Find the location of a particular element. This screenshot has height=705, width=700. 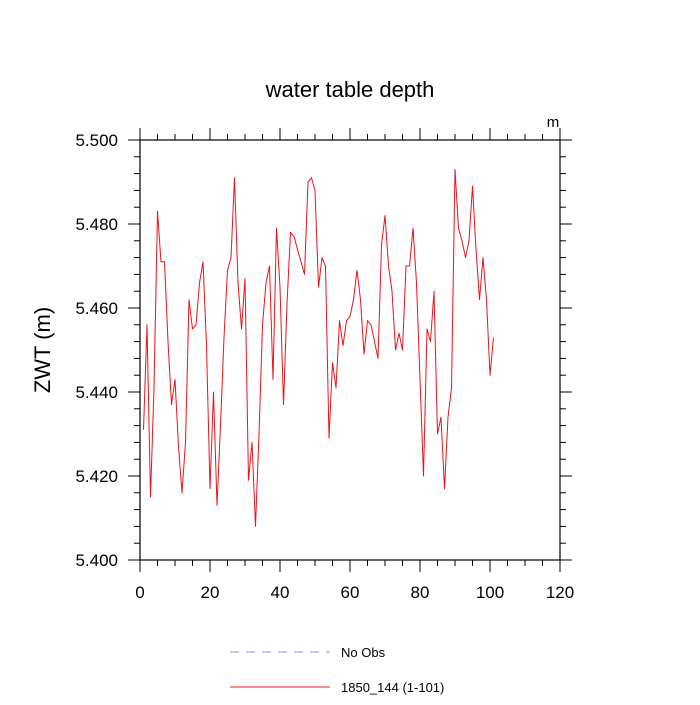

x-tick-label: 120 is located at coordinates (560, 592).